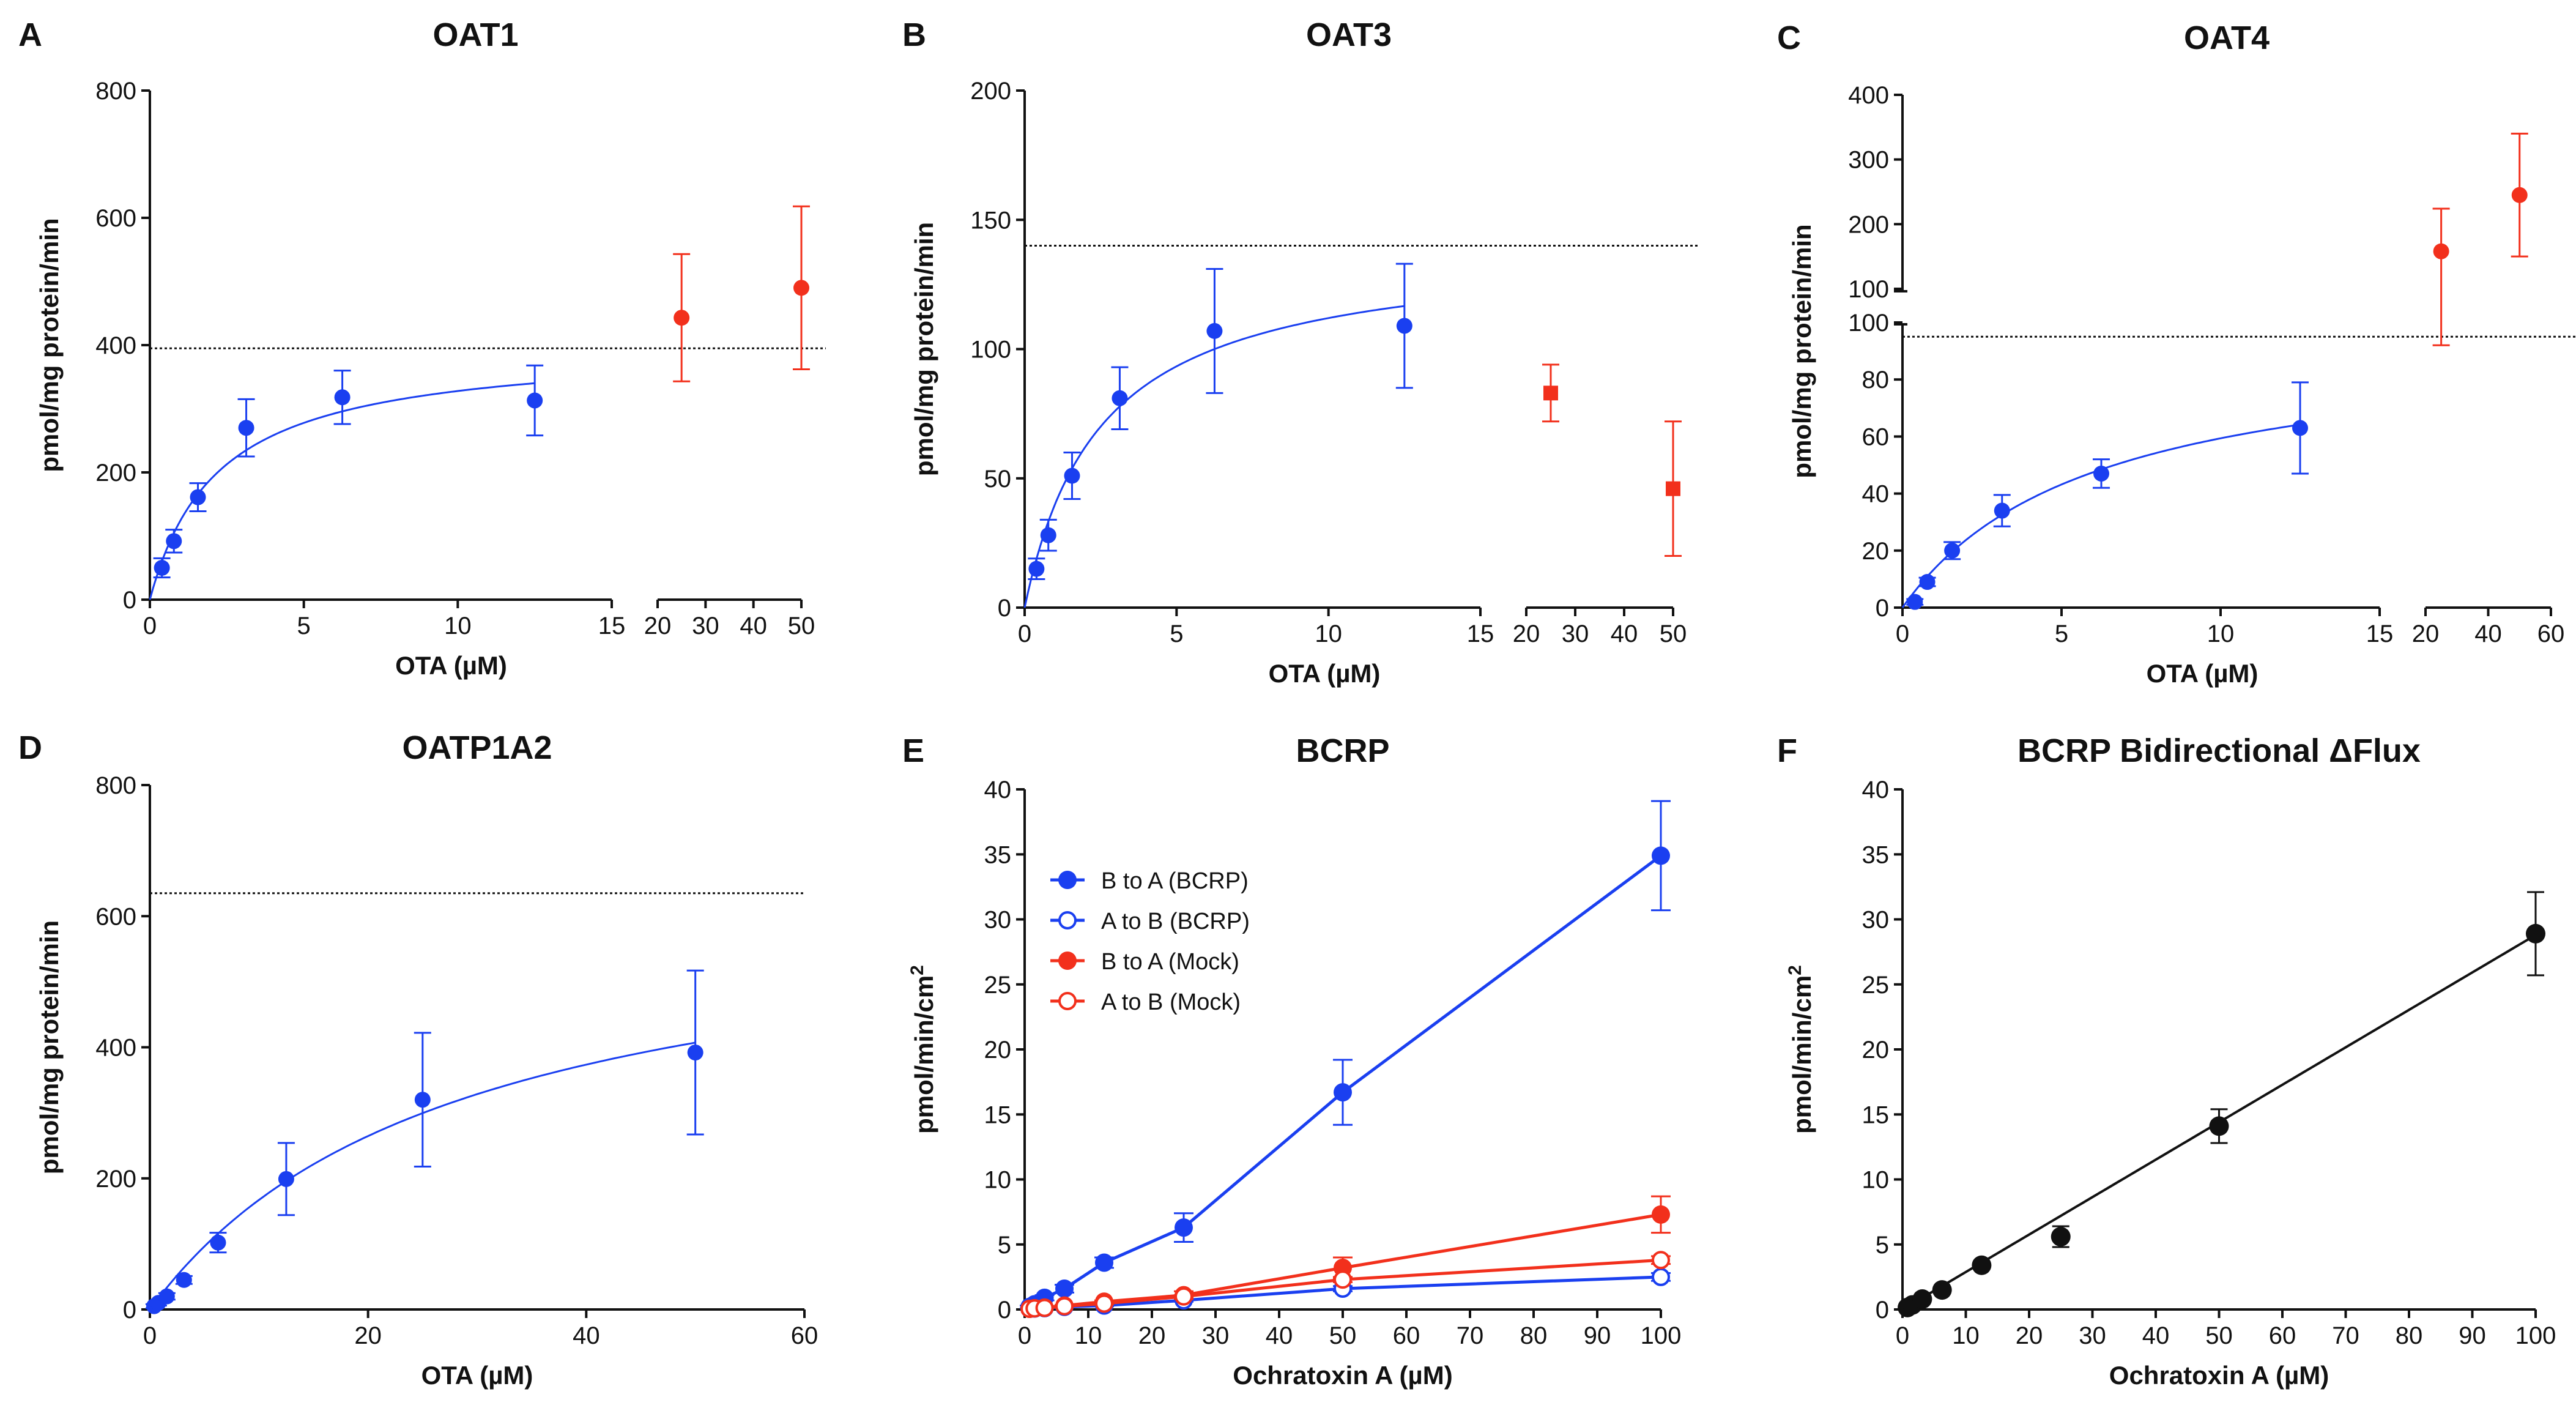 This screenshot has width=2576, height=1419. Describe the element at coordinates (368, 1336) in the screenshot. I see `x-tick-label: 20` at that location.